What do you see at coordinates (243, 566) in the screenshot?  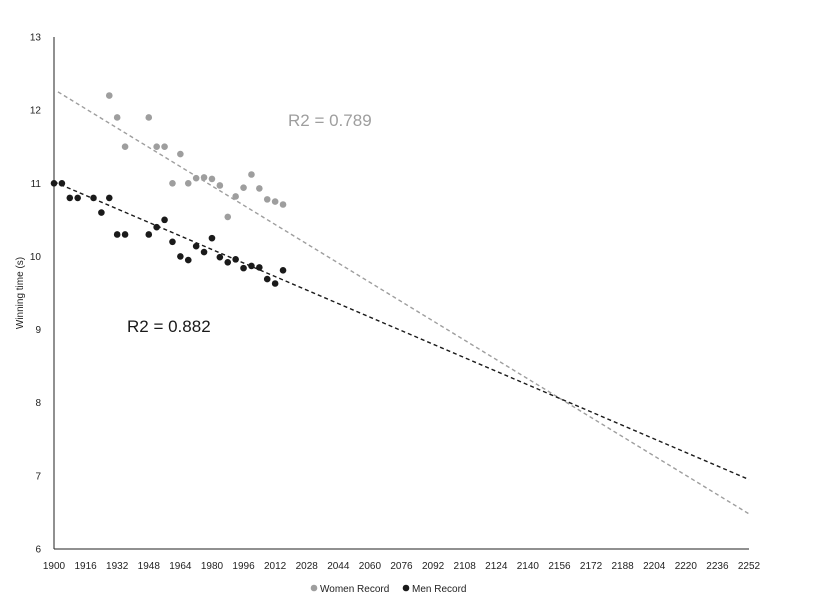 I see `x-tick-label: 1996` at bounding box center [243, 566].